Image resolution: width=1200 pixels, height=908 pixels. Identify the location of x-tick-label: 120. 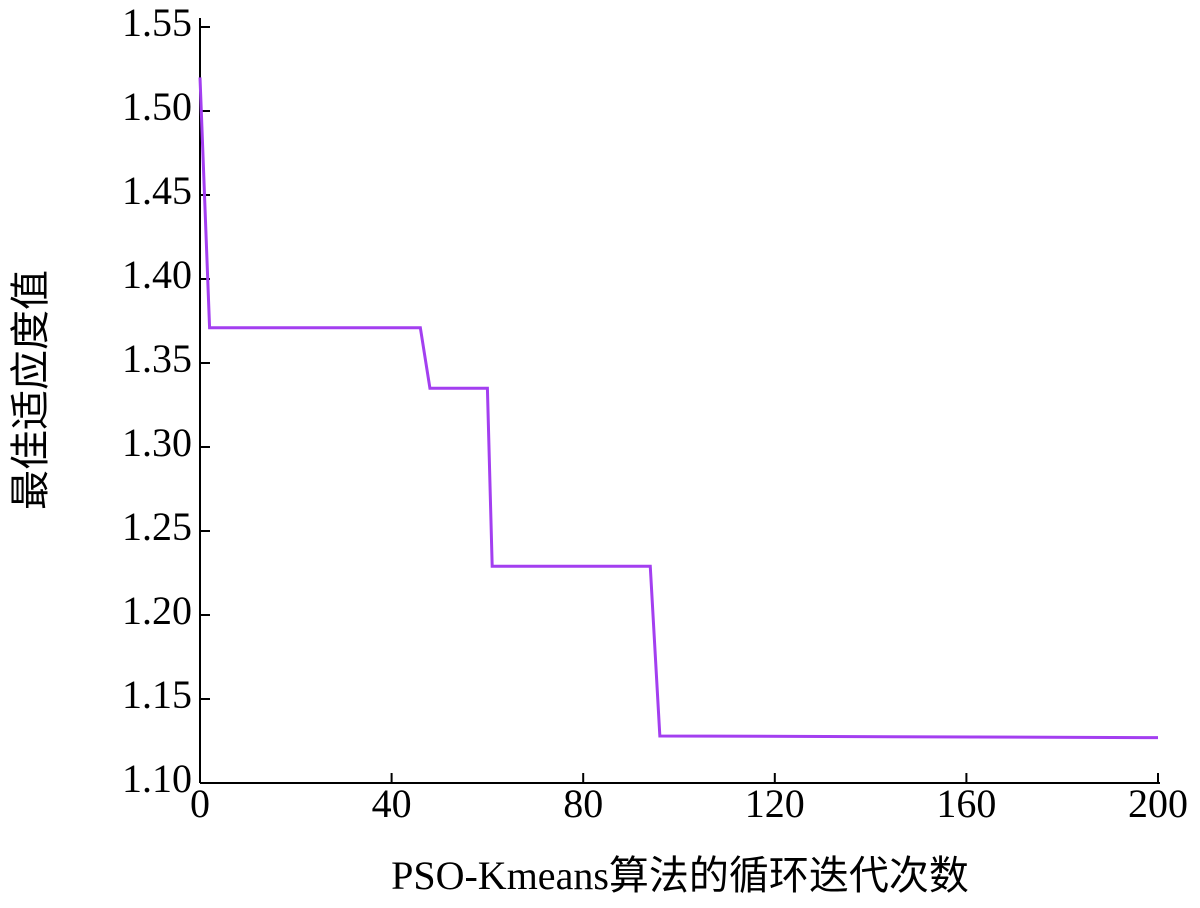
(775, 803).